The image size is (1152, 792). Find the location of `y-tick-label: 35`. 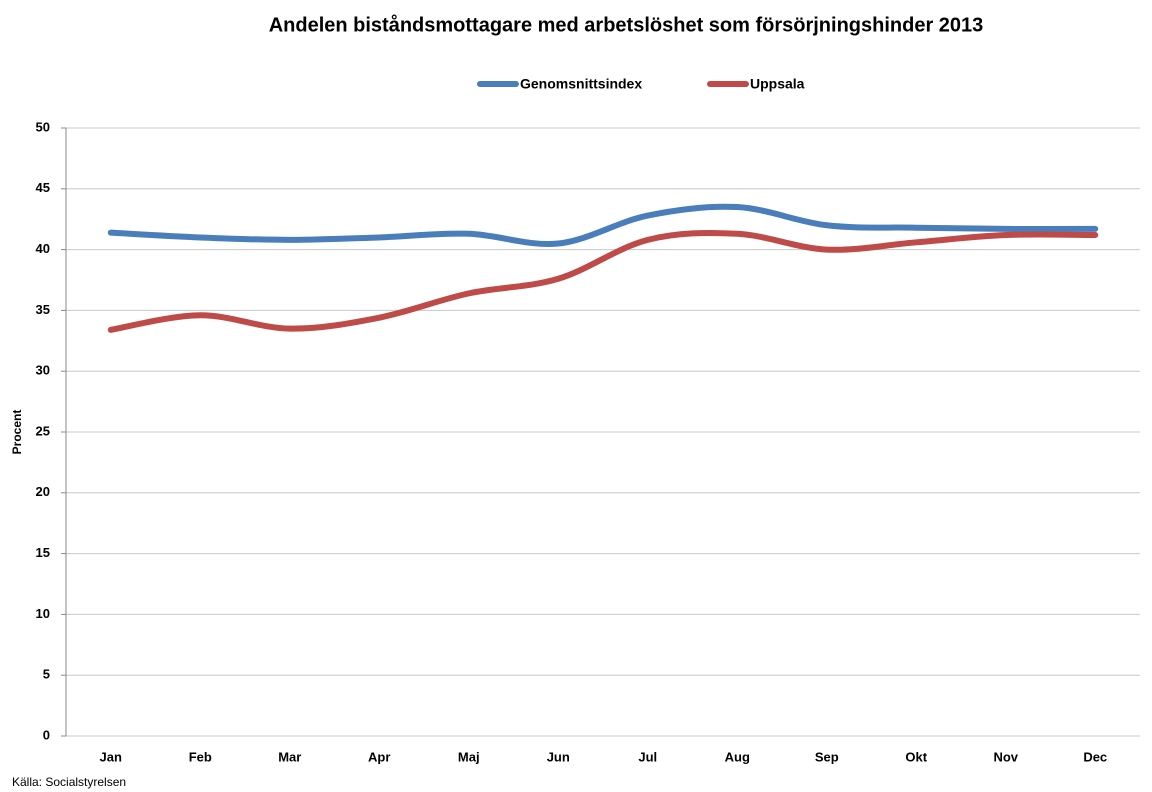

y-tick-label: 35 is located at coordinates (43, 309).